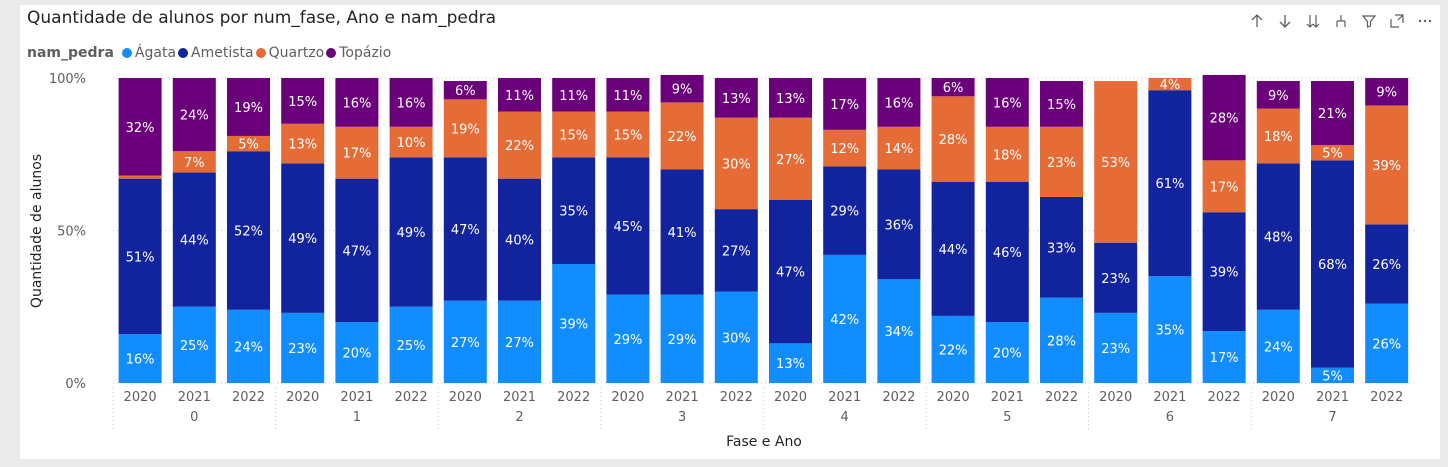 The image size is (1448, 467). Describe the element at coordinates (358, 53) in the screenshot. I see `legend-item-topazio: Topázio` at that location.